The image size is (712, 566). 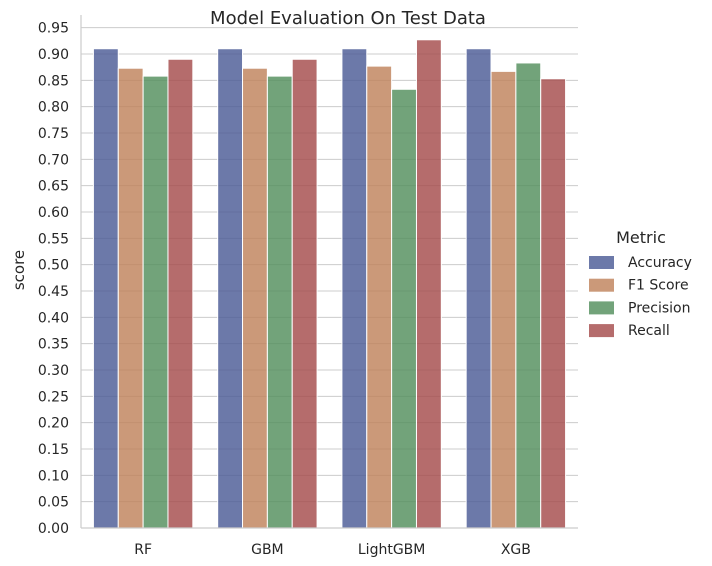 What do you see at coordinates (53, 29) in the screenshot?
I see `y-tick-label: 0.95` at bounding box center [53, 29].